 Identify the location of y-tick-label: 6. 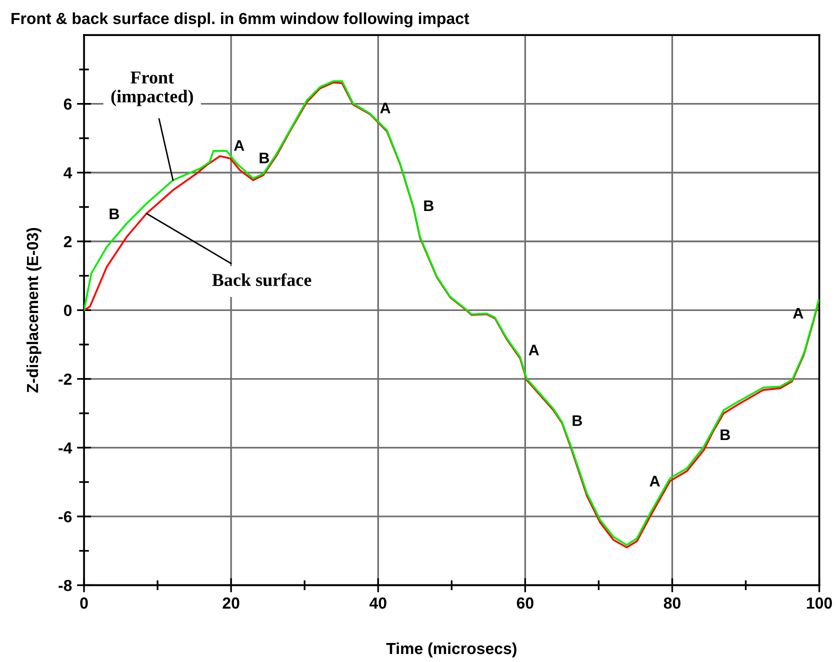
(68, 104).